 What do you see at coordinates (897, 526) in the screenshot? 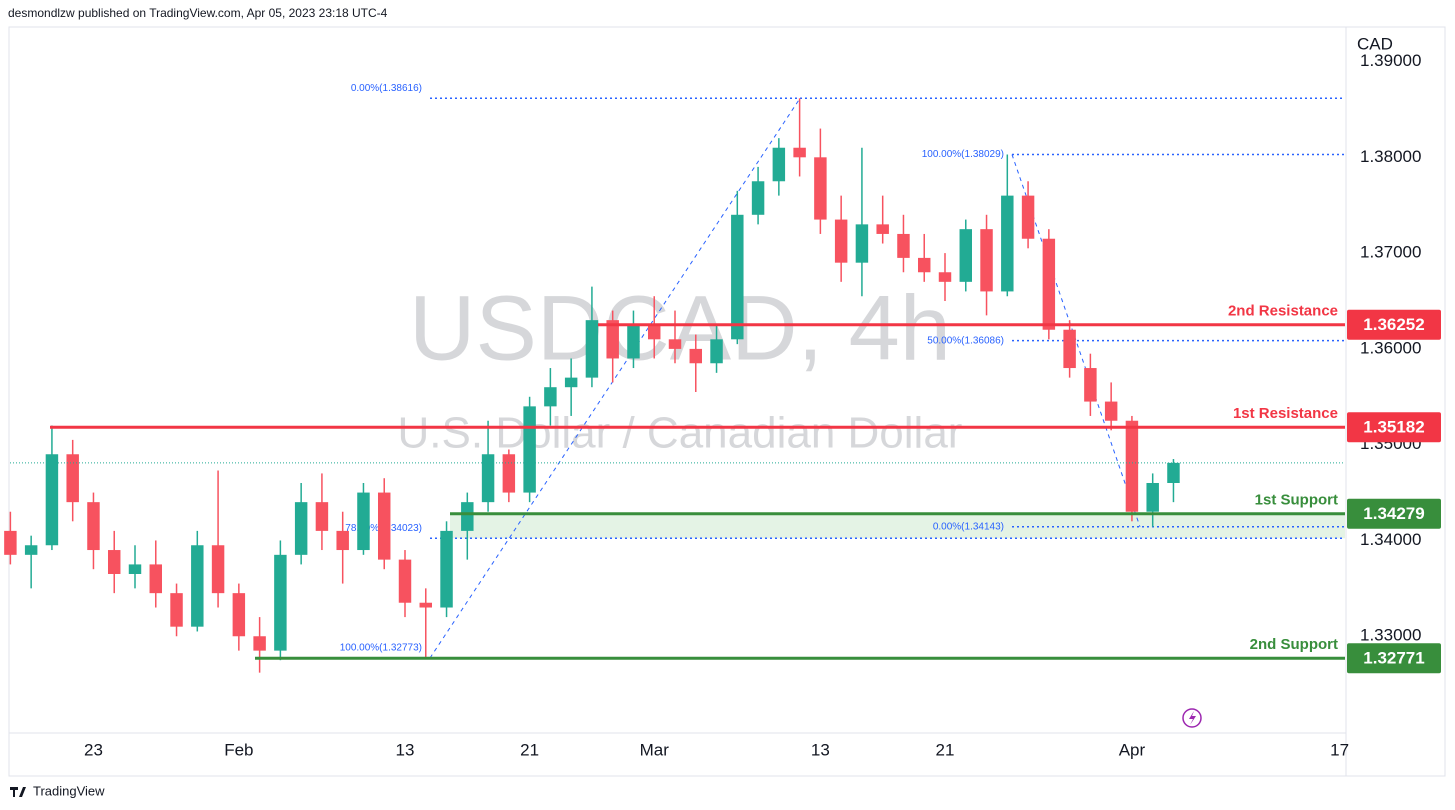
I see `support-zone` at bounding box center [897, 526].